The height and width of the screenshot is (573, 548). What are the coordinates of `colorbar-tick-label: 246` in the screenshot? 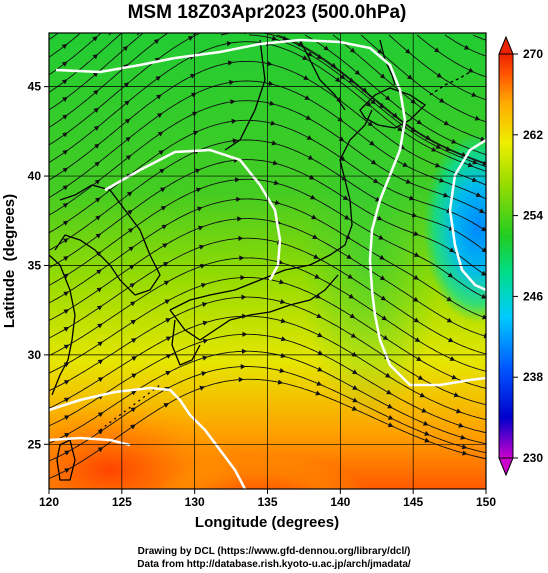 It's located at (533, 296).